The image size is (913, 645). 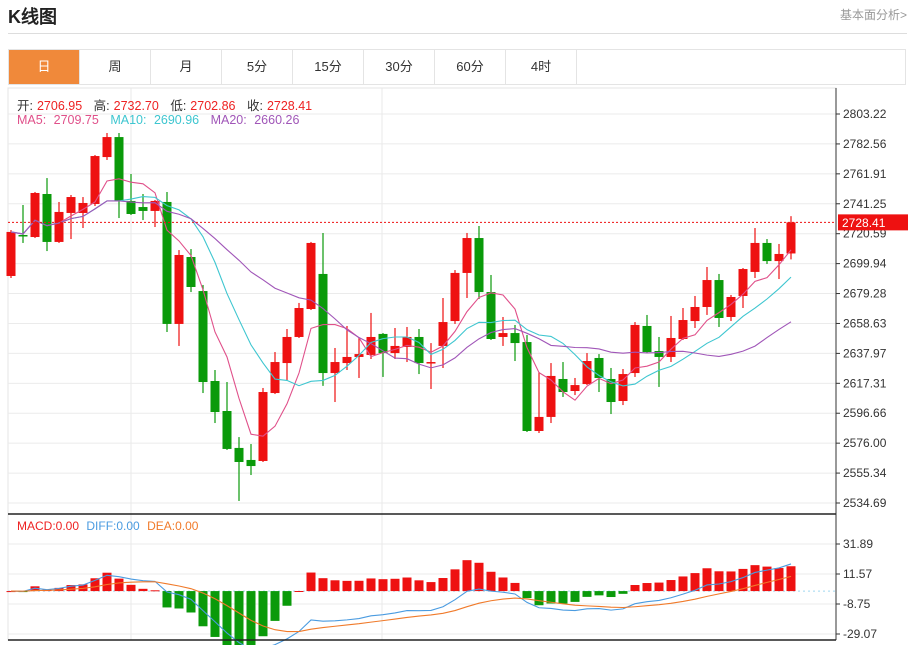 I want to click on tab-4hour: 4时, so click(x=541, y=67).